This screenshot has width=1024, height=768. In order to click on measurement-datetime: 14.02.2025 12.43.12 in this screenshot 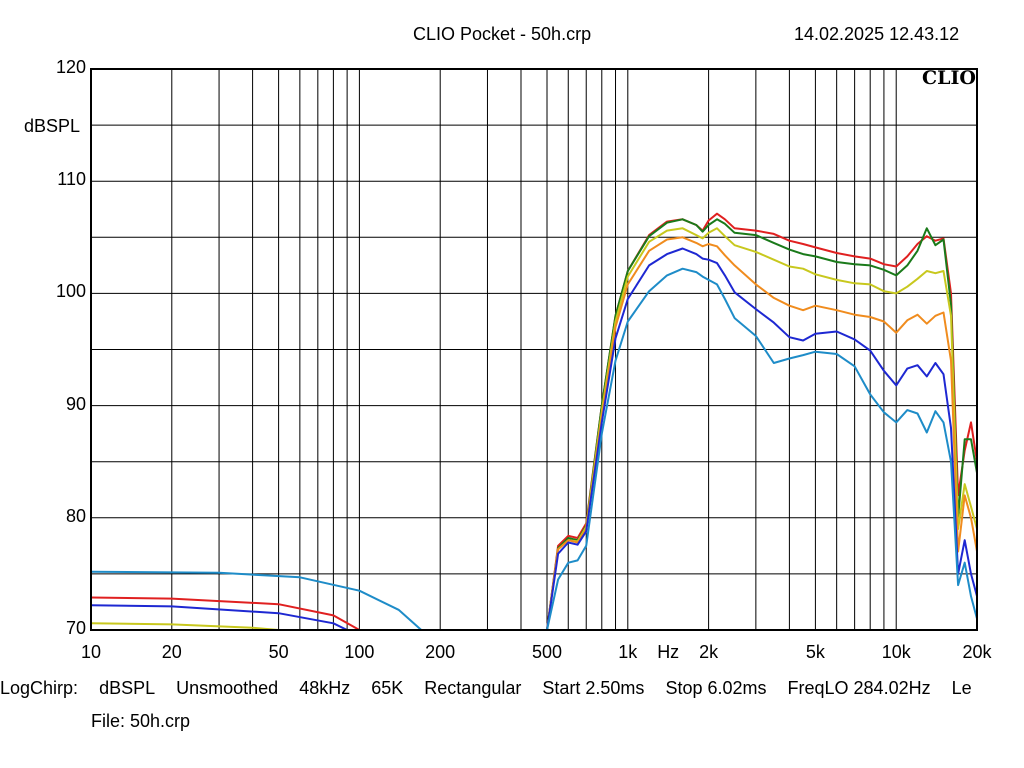, I will do `click(877, 34)`.